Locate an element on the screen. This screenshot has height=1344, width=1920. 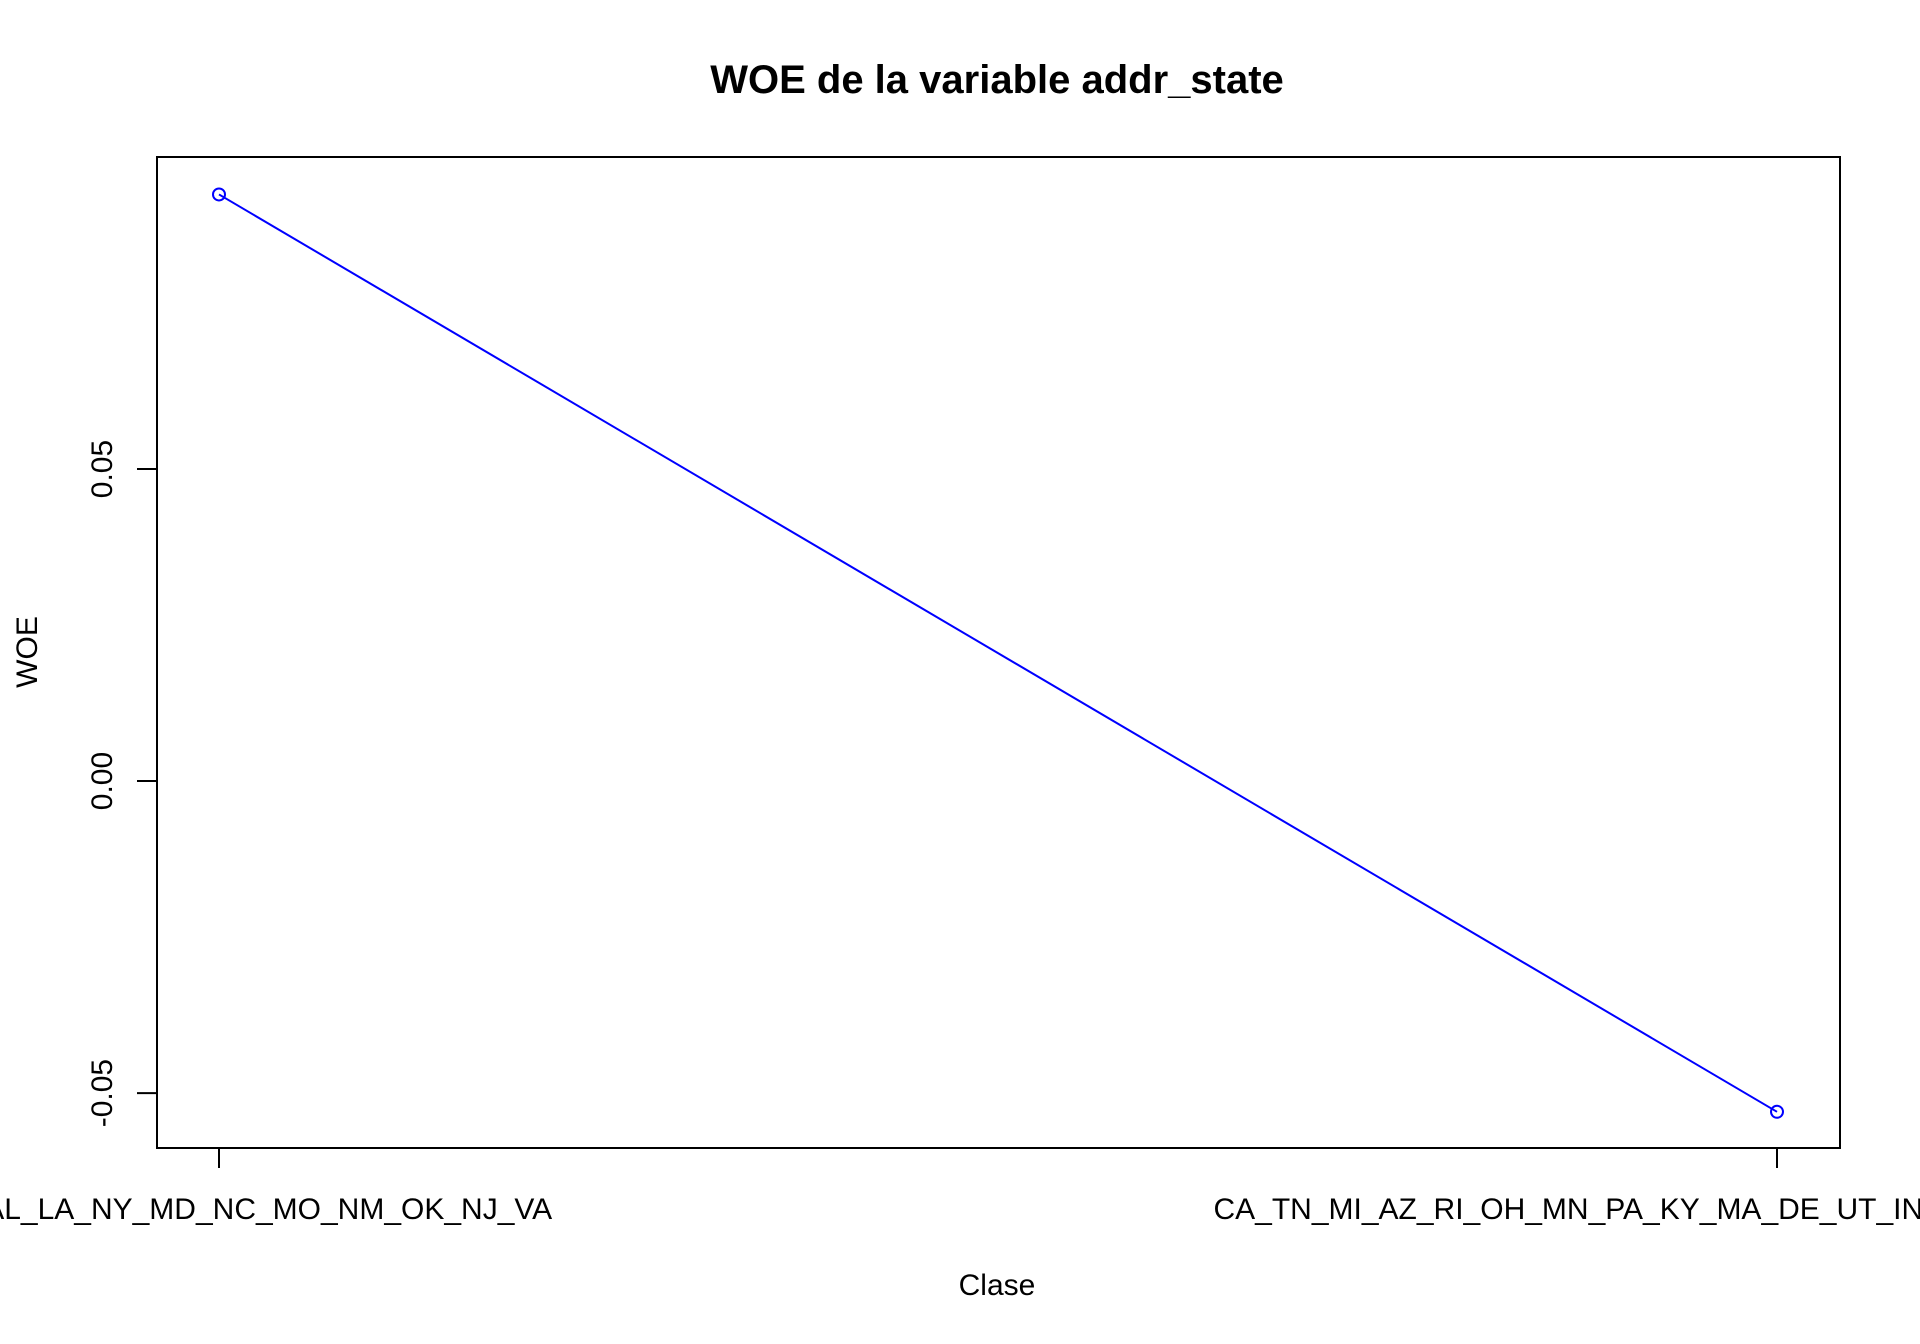
y-tick-label: 0.00 is located at coordinates (102, 781).